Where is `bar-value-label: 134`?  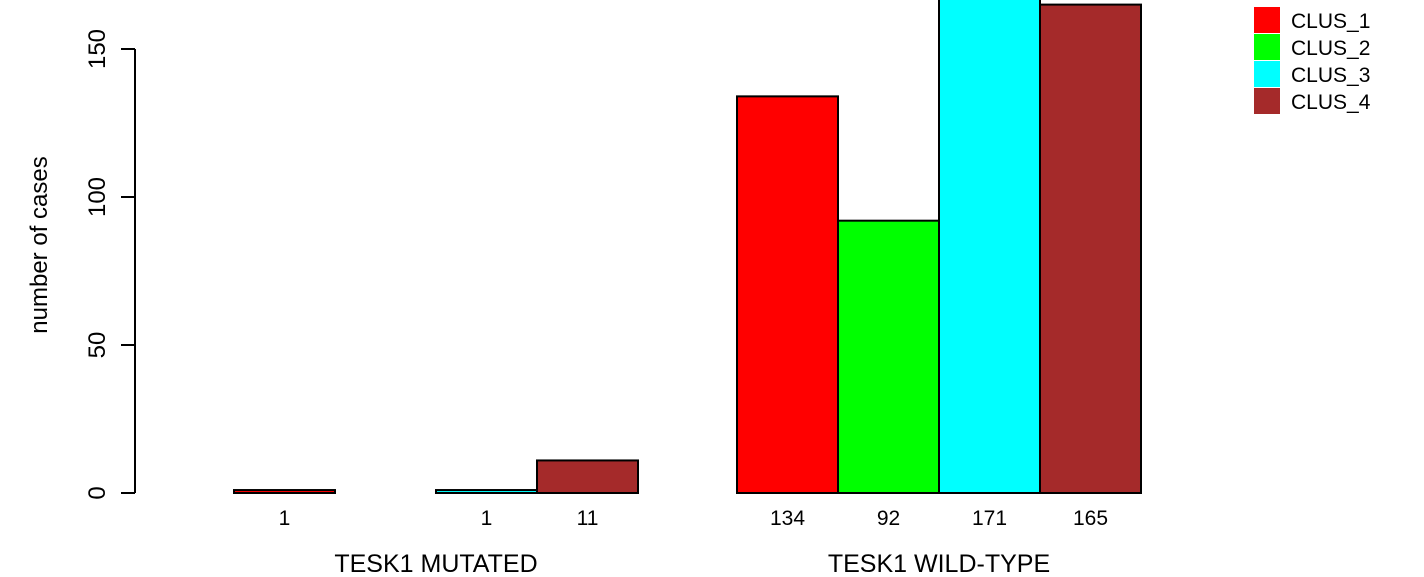
bar-value-label: 134 is located at coordinates (787, 518).